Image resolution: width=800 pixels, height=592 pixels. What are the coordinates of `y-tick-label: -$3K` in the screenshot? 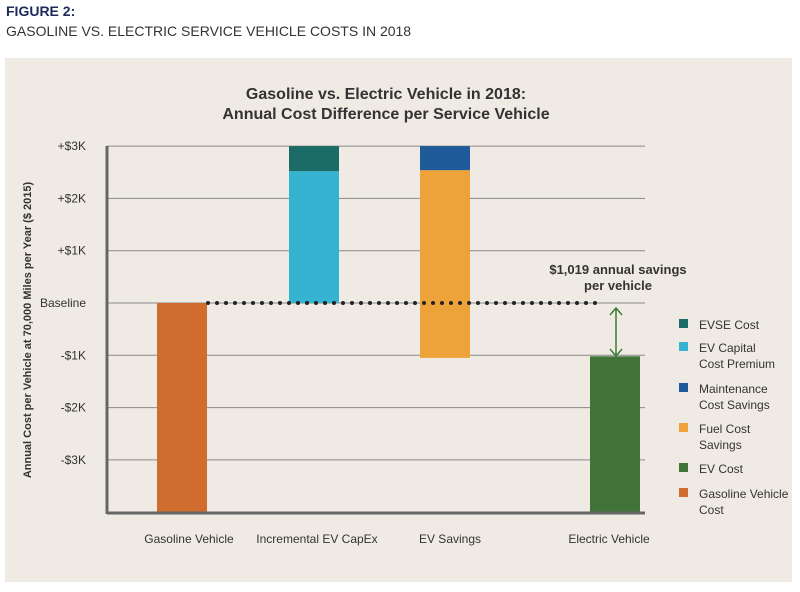 It's located at (73, 460).